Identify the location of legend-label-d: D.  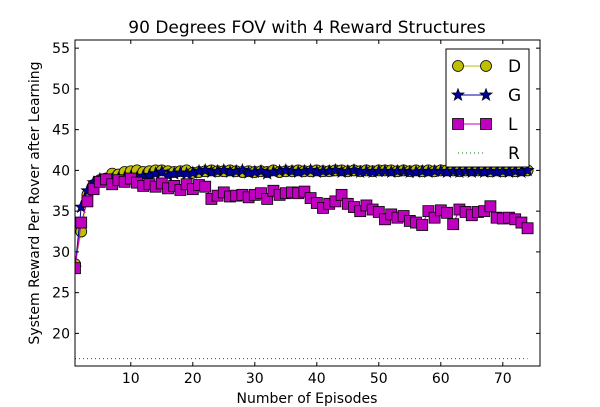
(514, 67).